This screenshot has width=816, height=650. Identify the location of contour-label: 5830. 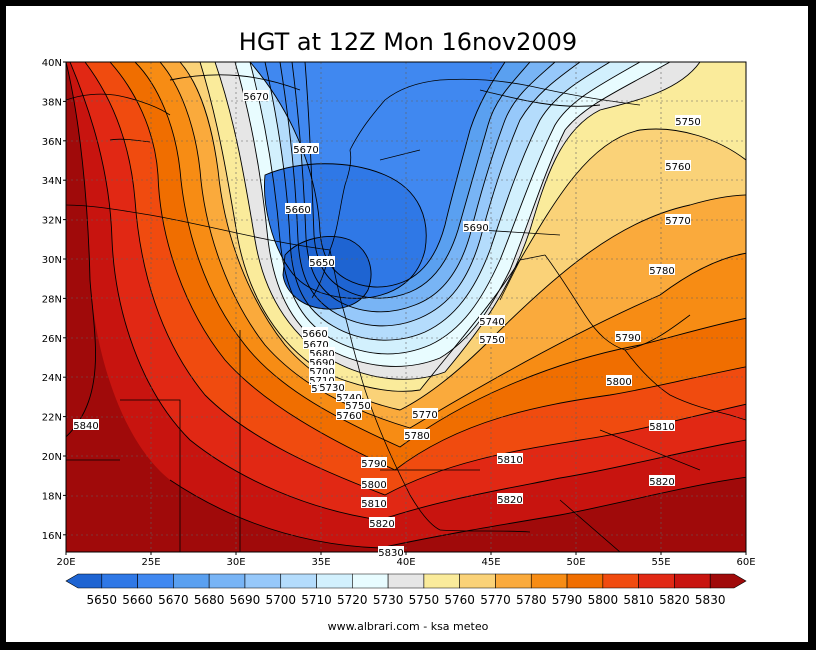
(391, 552).